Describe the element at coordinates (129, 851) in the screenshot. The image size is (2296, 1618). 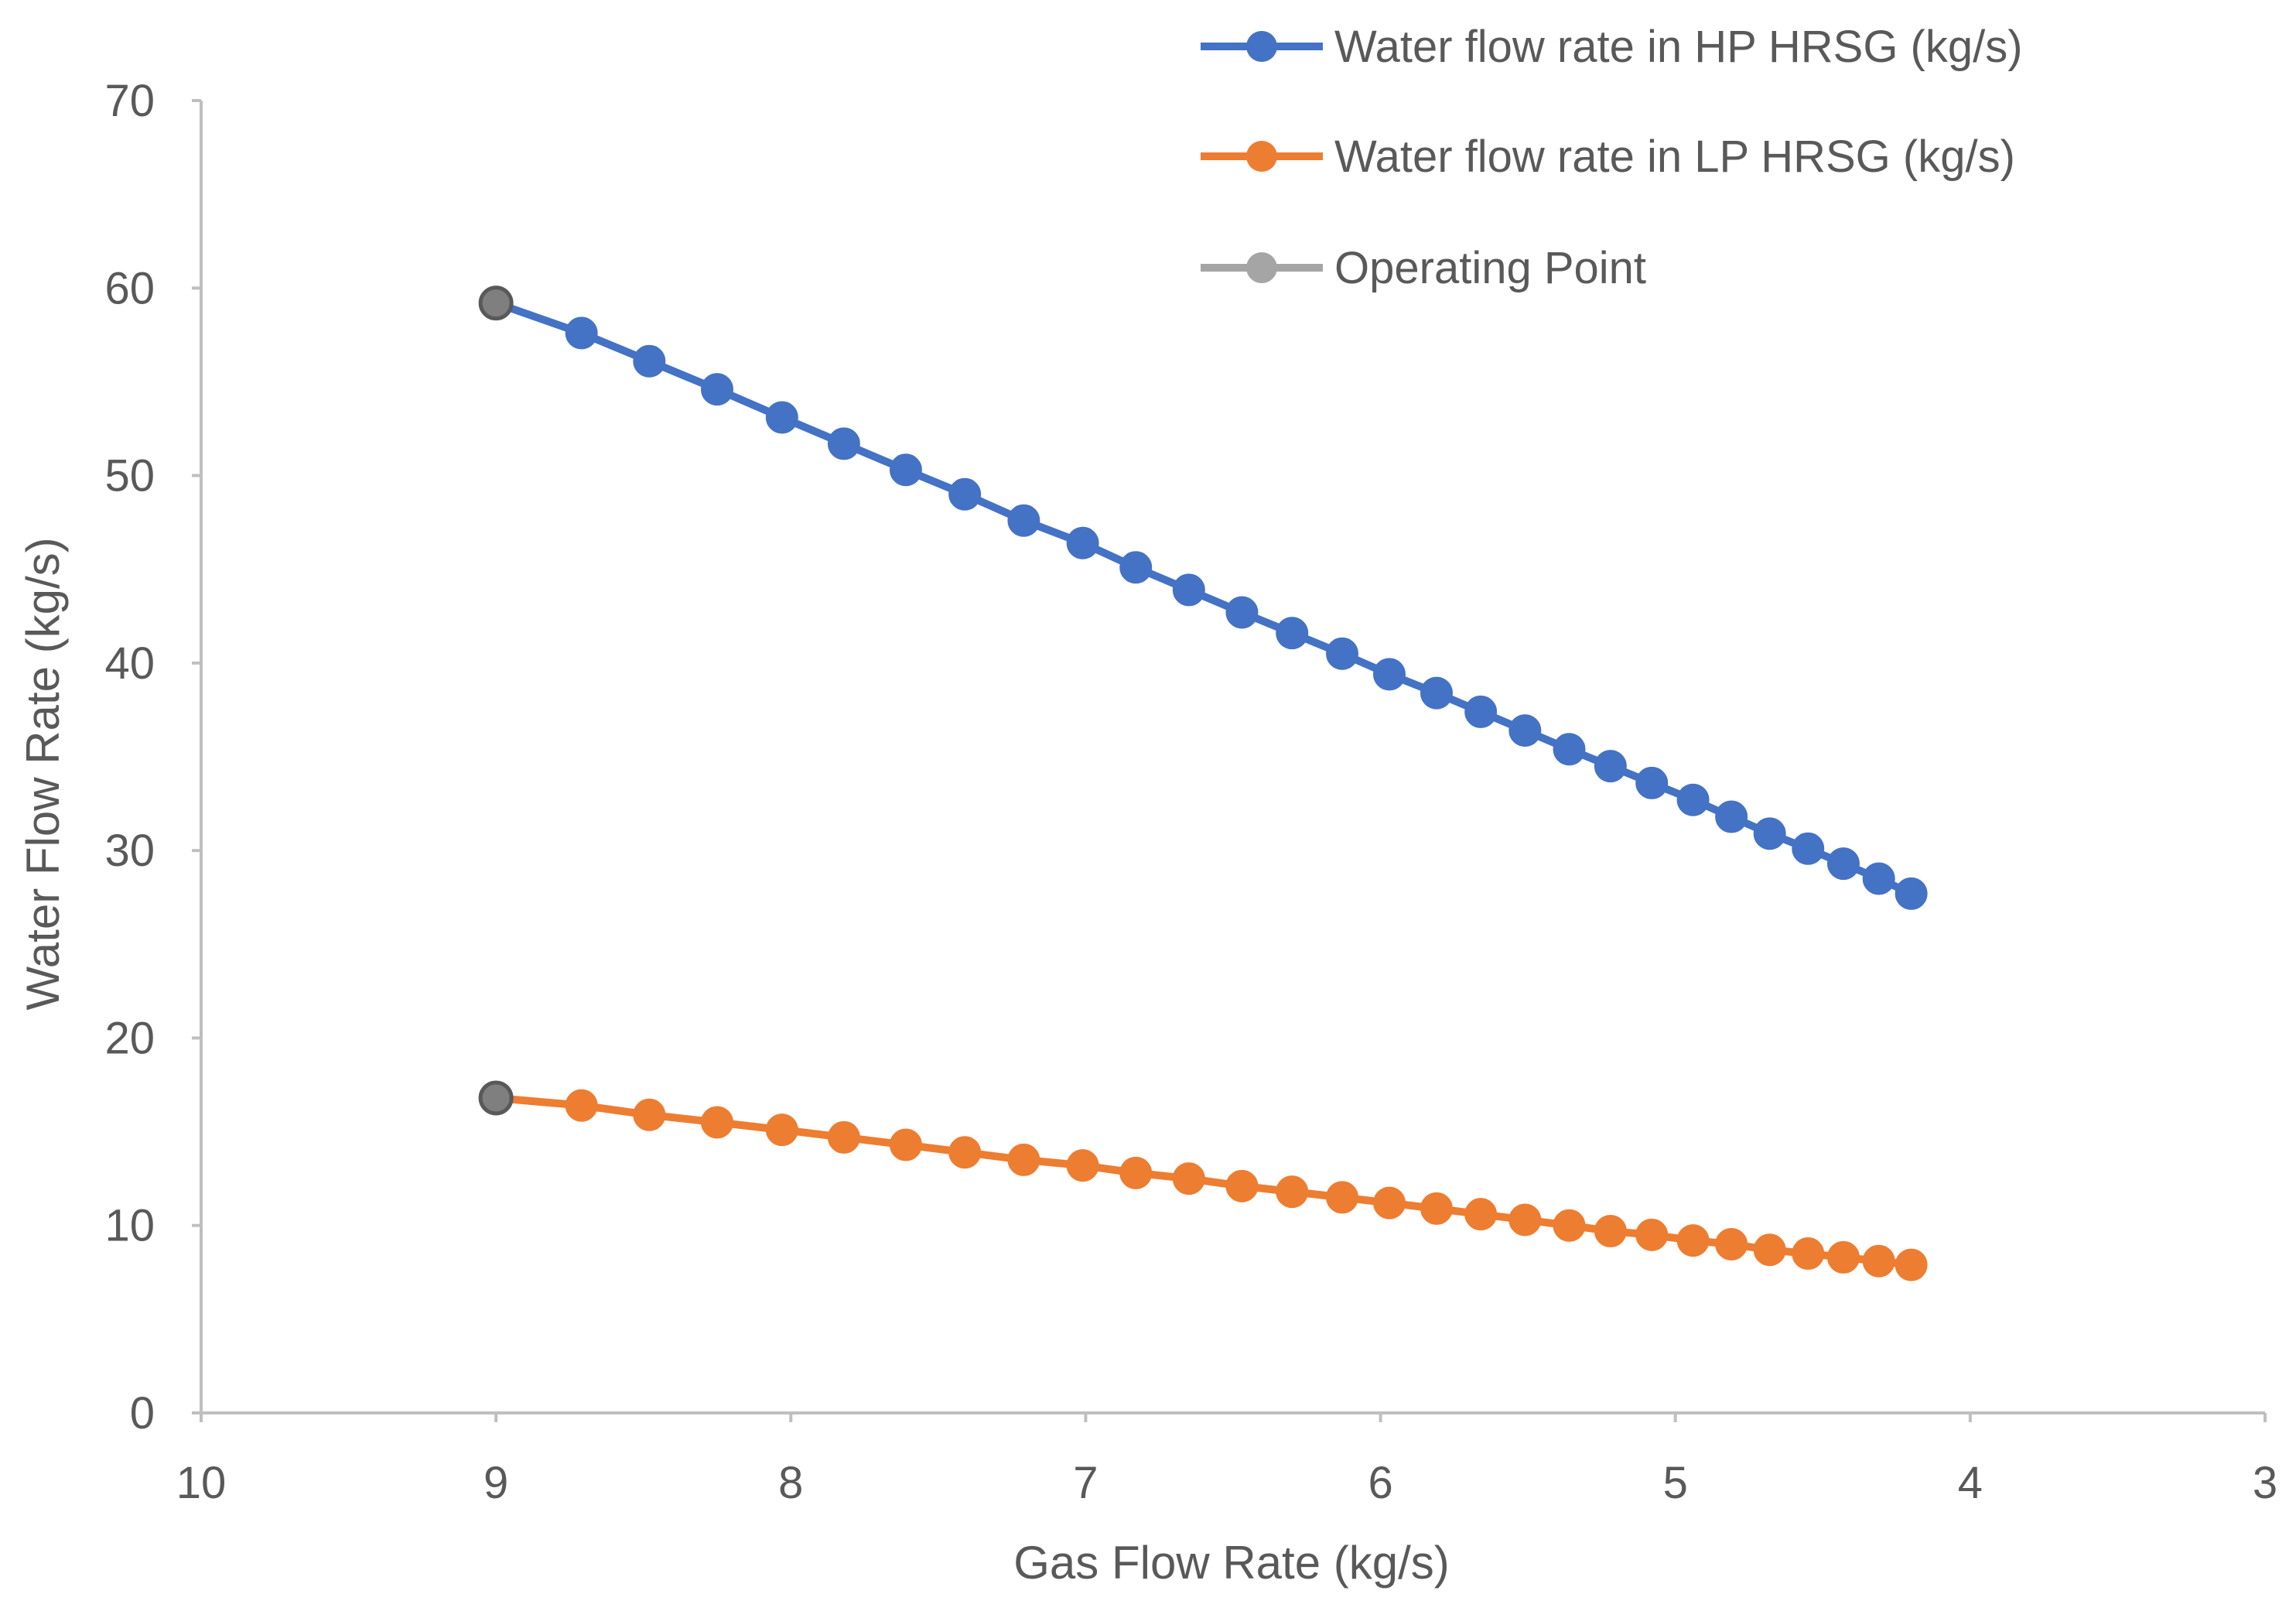
I see `y-tick-label: 30` at that location.